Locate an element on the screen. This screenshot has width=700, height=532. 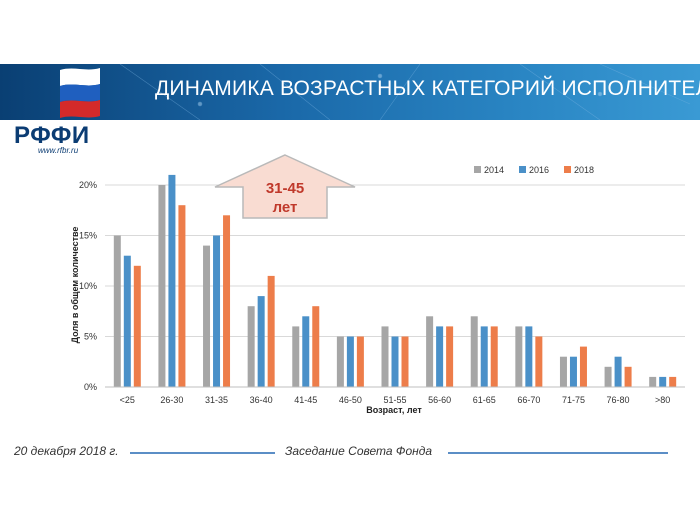
x-tick-label: 66-70 is located at coordinates (528, 400).